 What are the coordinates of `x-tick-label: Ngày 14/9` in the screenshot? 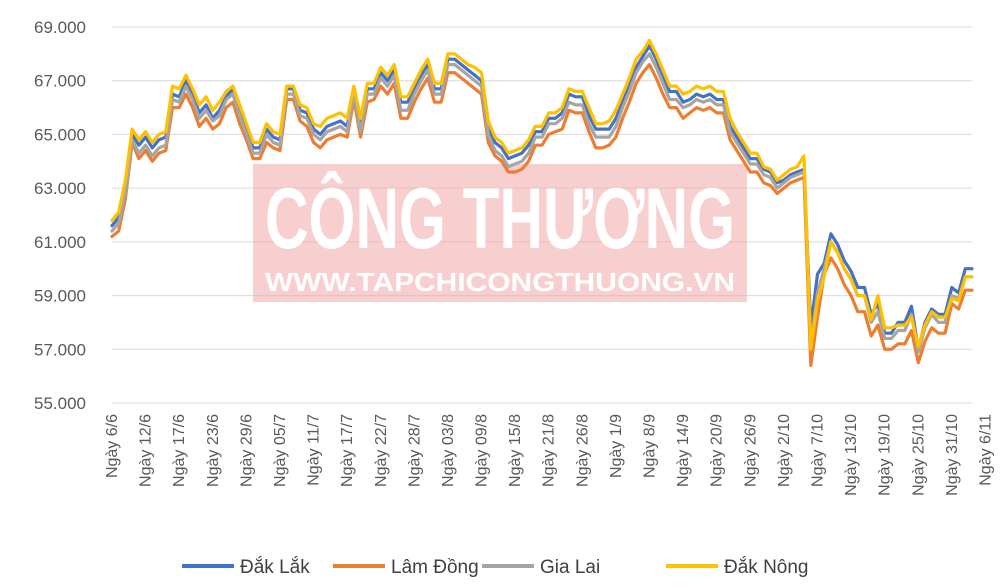 It's located at (683, 450).